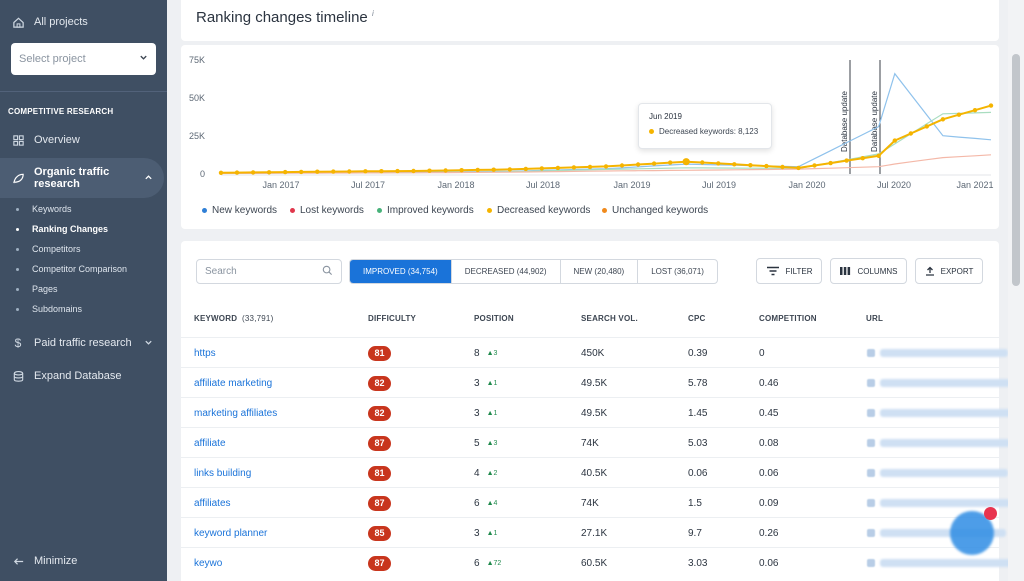 The height and width of the screenshot is (581, 1024). Describe the element at coordinates (71, 269) in the screenshot. I see `sidebar-sub-competitor-comparison: Competitor Comparison` at that location.